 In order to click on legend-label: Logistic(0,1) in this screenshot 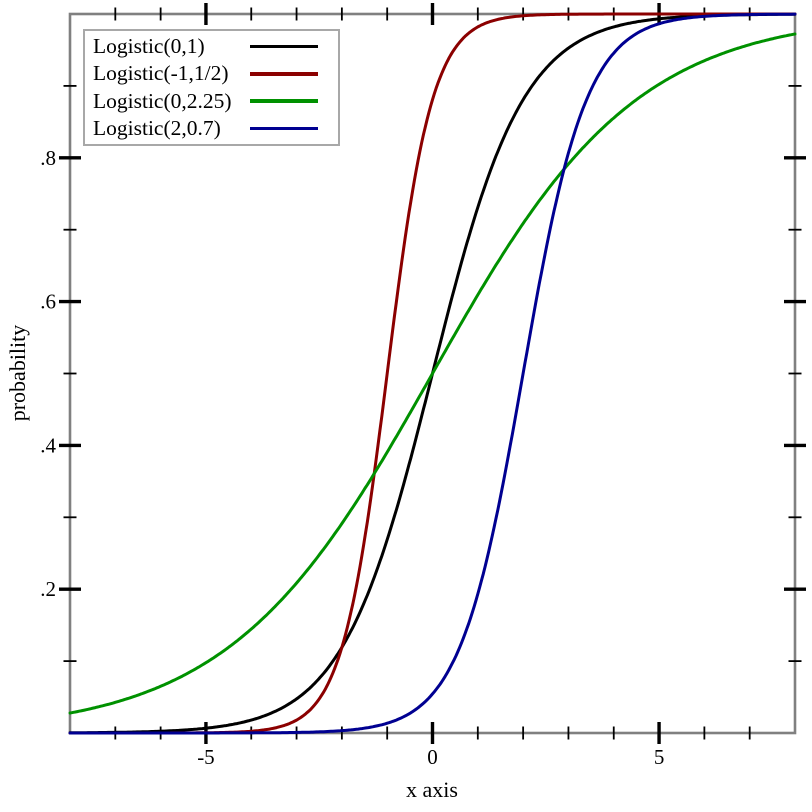, I will do `click(149, 46)`.